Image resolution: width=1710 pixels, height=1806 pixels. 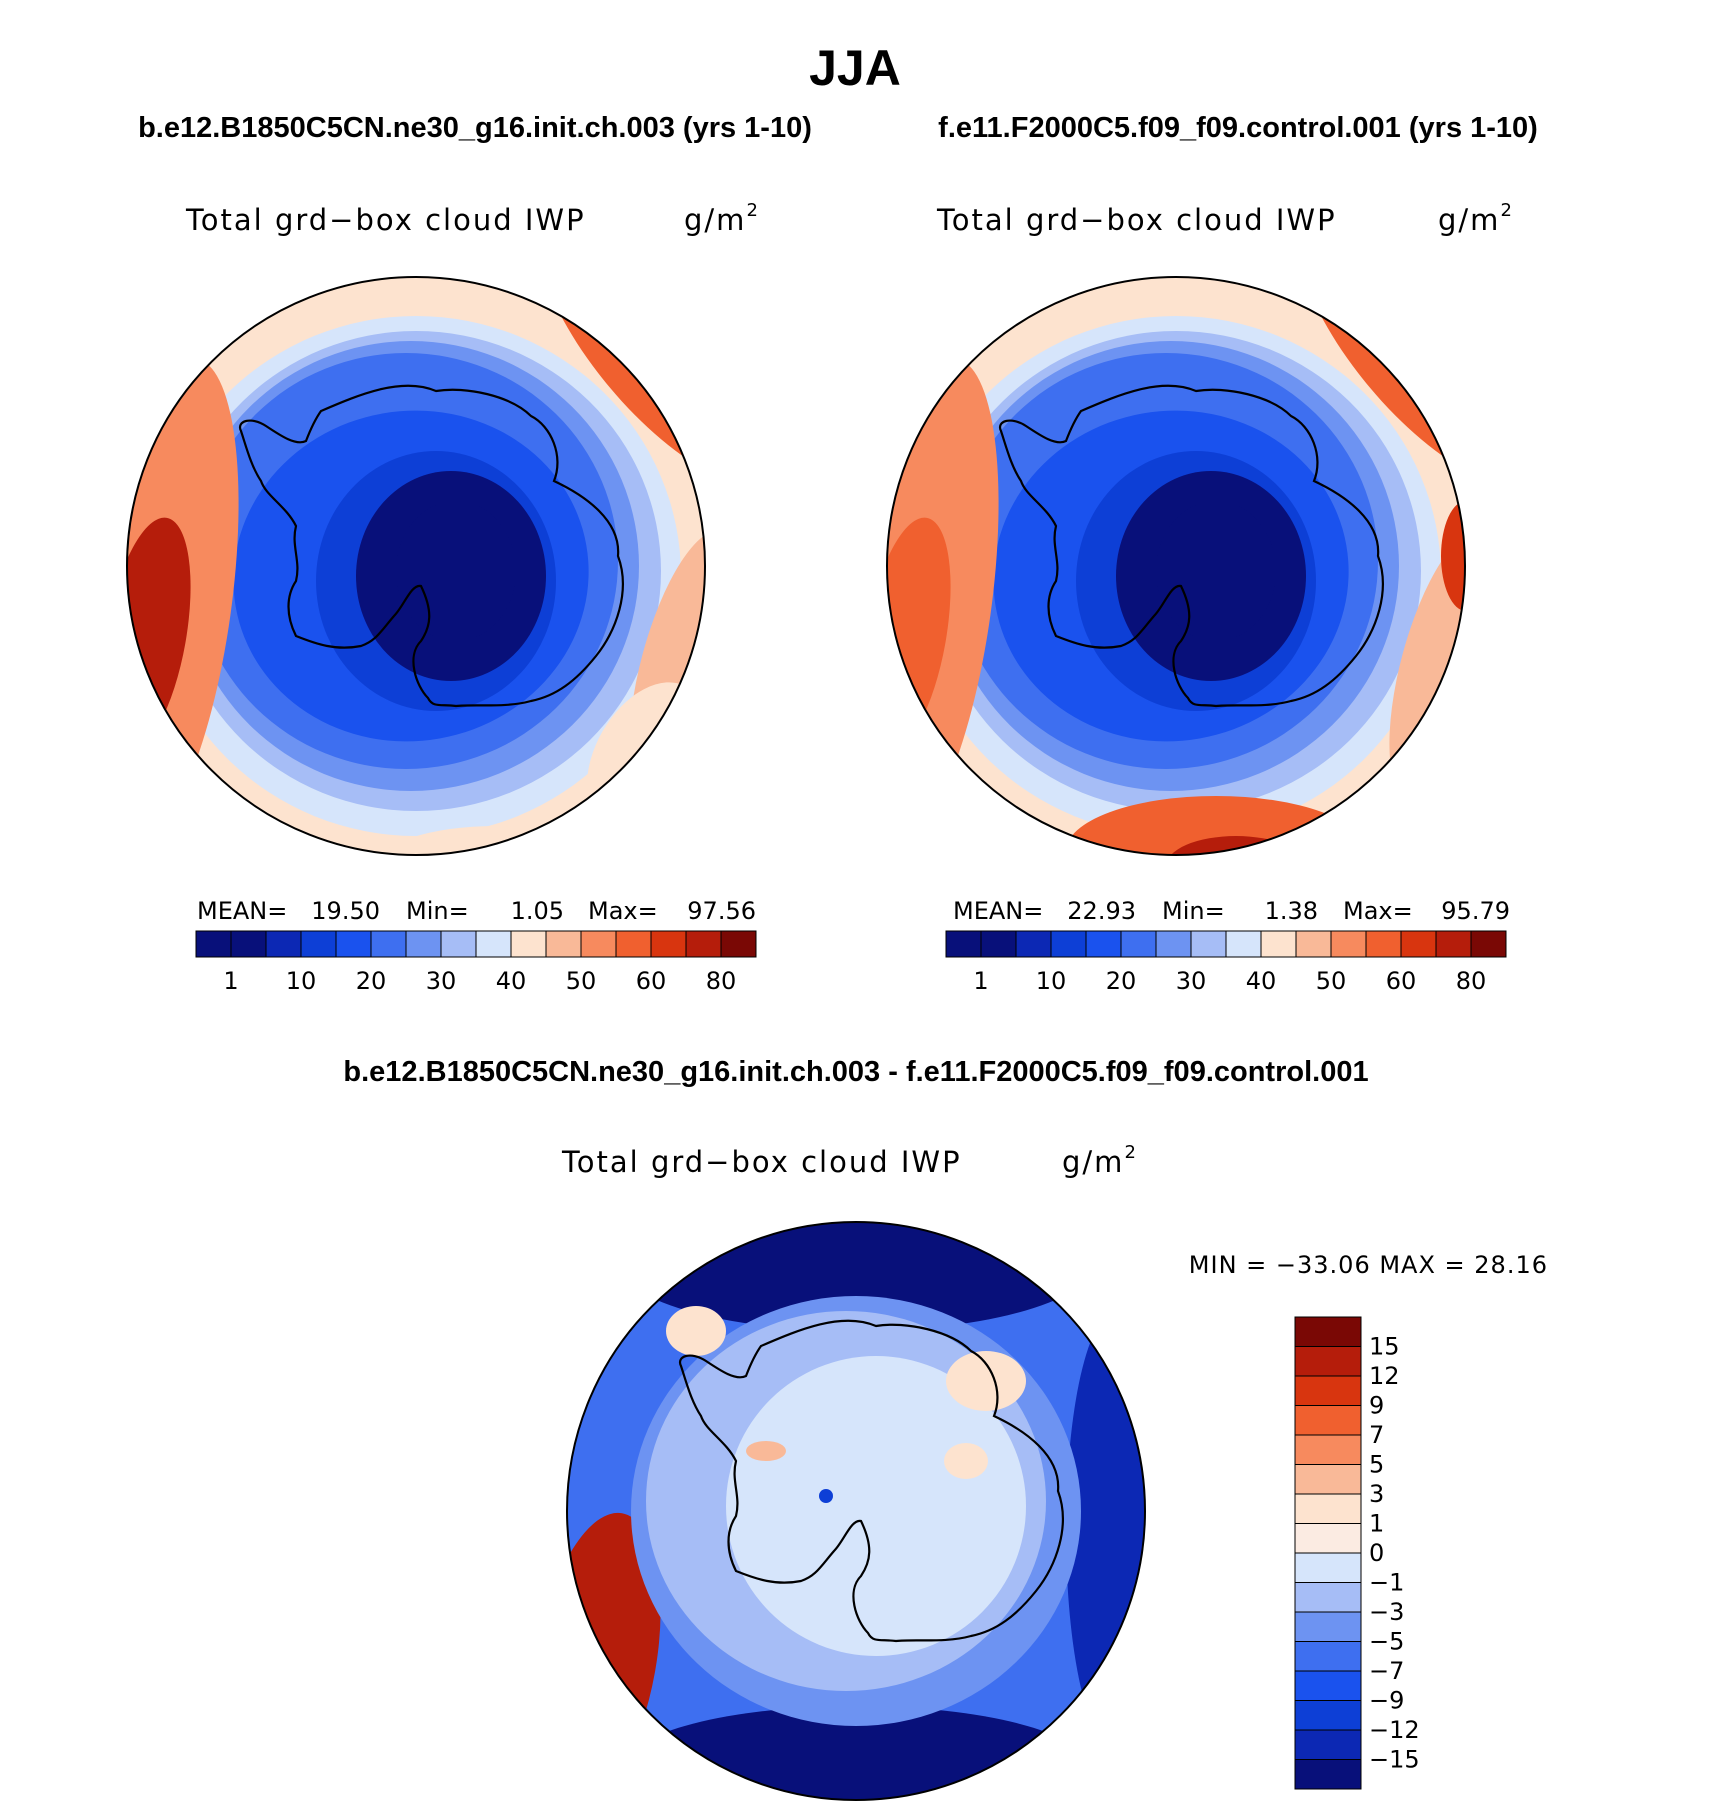 What do you see at coordinates (855, 68) in the screenshot?
I see `figure-title: JJA` at bounding box center [855, 68].